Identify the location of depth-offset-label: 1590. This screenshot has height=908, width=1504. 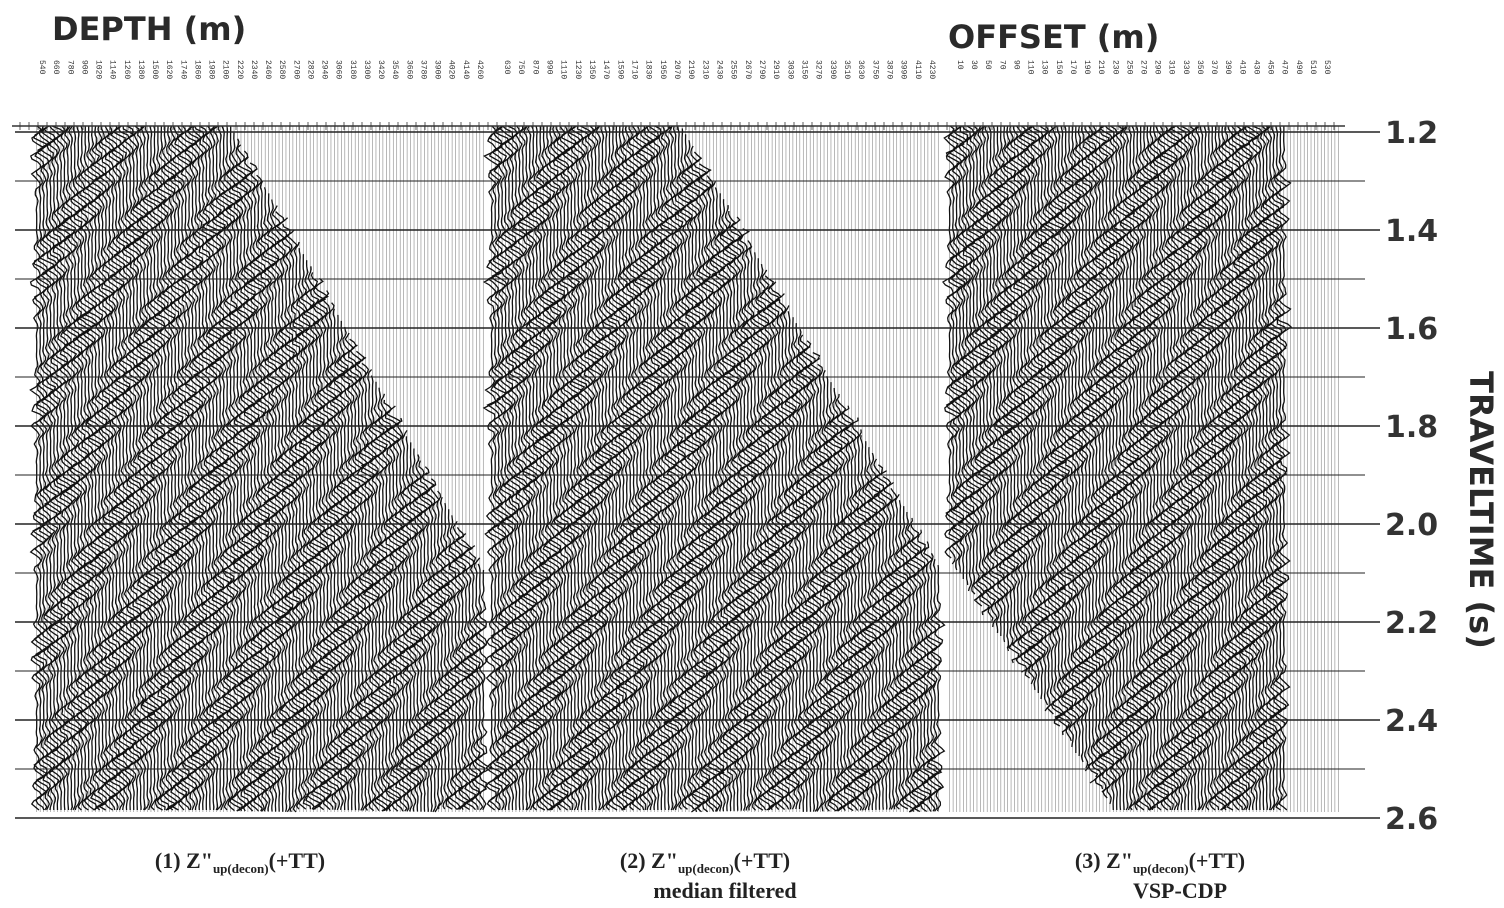
(619, 69).